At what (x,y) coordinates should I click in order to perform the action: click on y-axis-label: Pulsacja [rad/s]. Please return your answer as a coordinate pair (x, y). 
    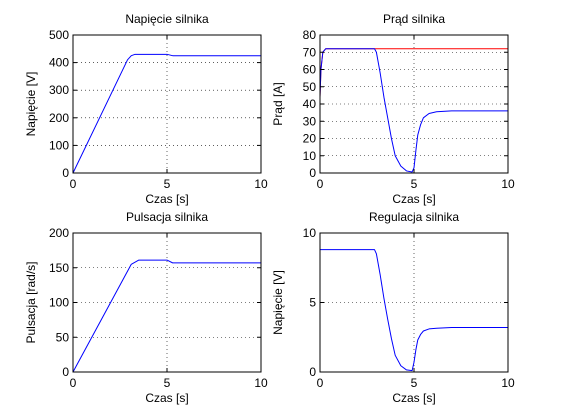
    Looking at the image, I should click on (31, 302).